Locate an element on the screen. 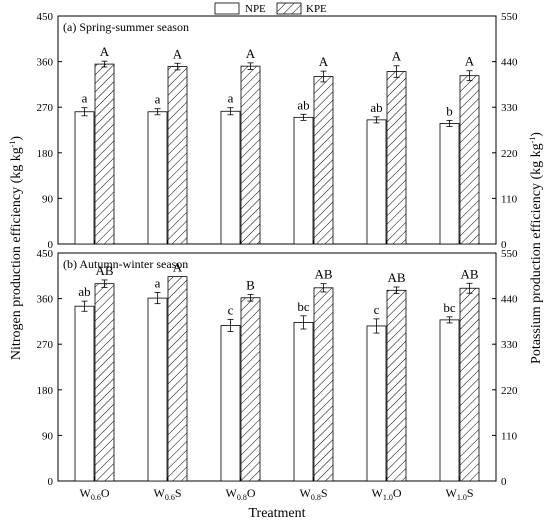  y-right-tick-label-b: 330 is located at coordinates (509, 345).